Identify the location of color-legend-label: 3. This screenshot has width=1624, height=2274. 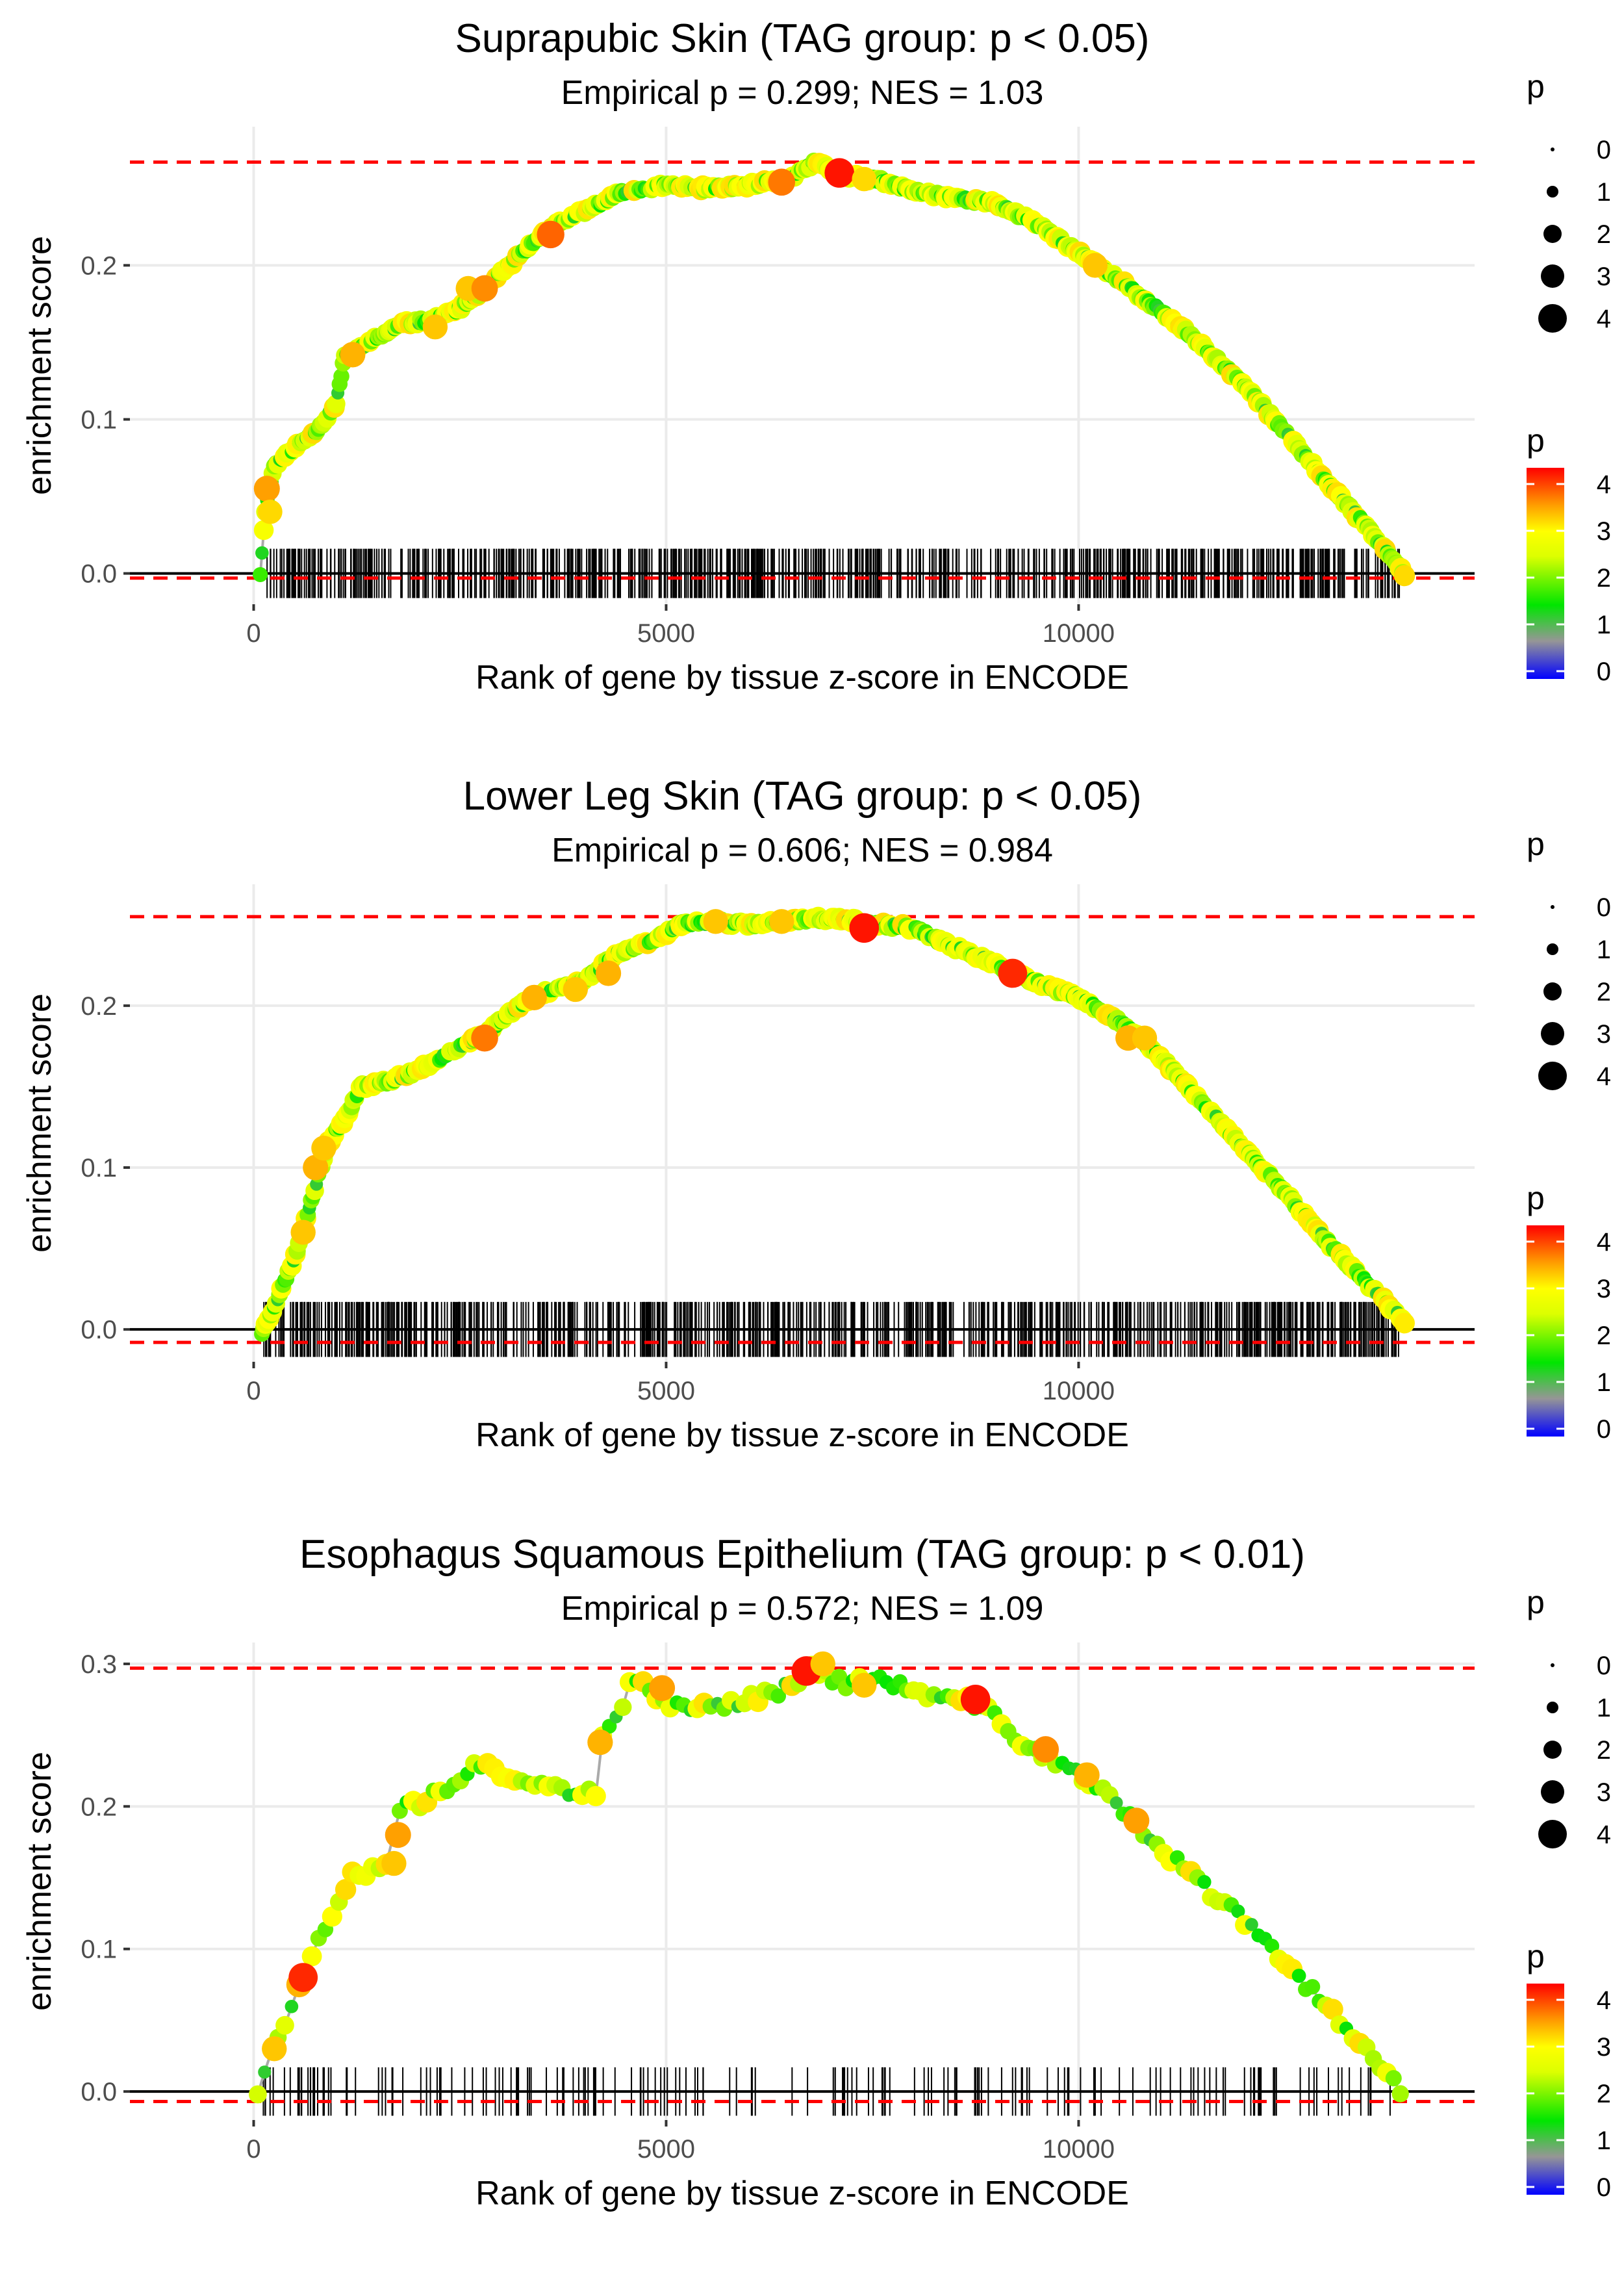
(1604, 2047).